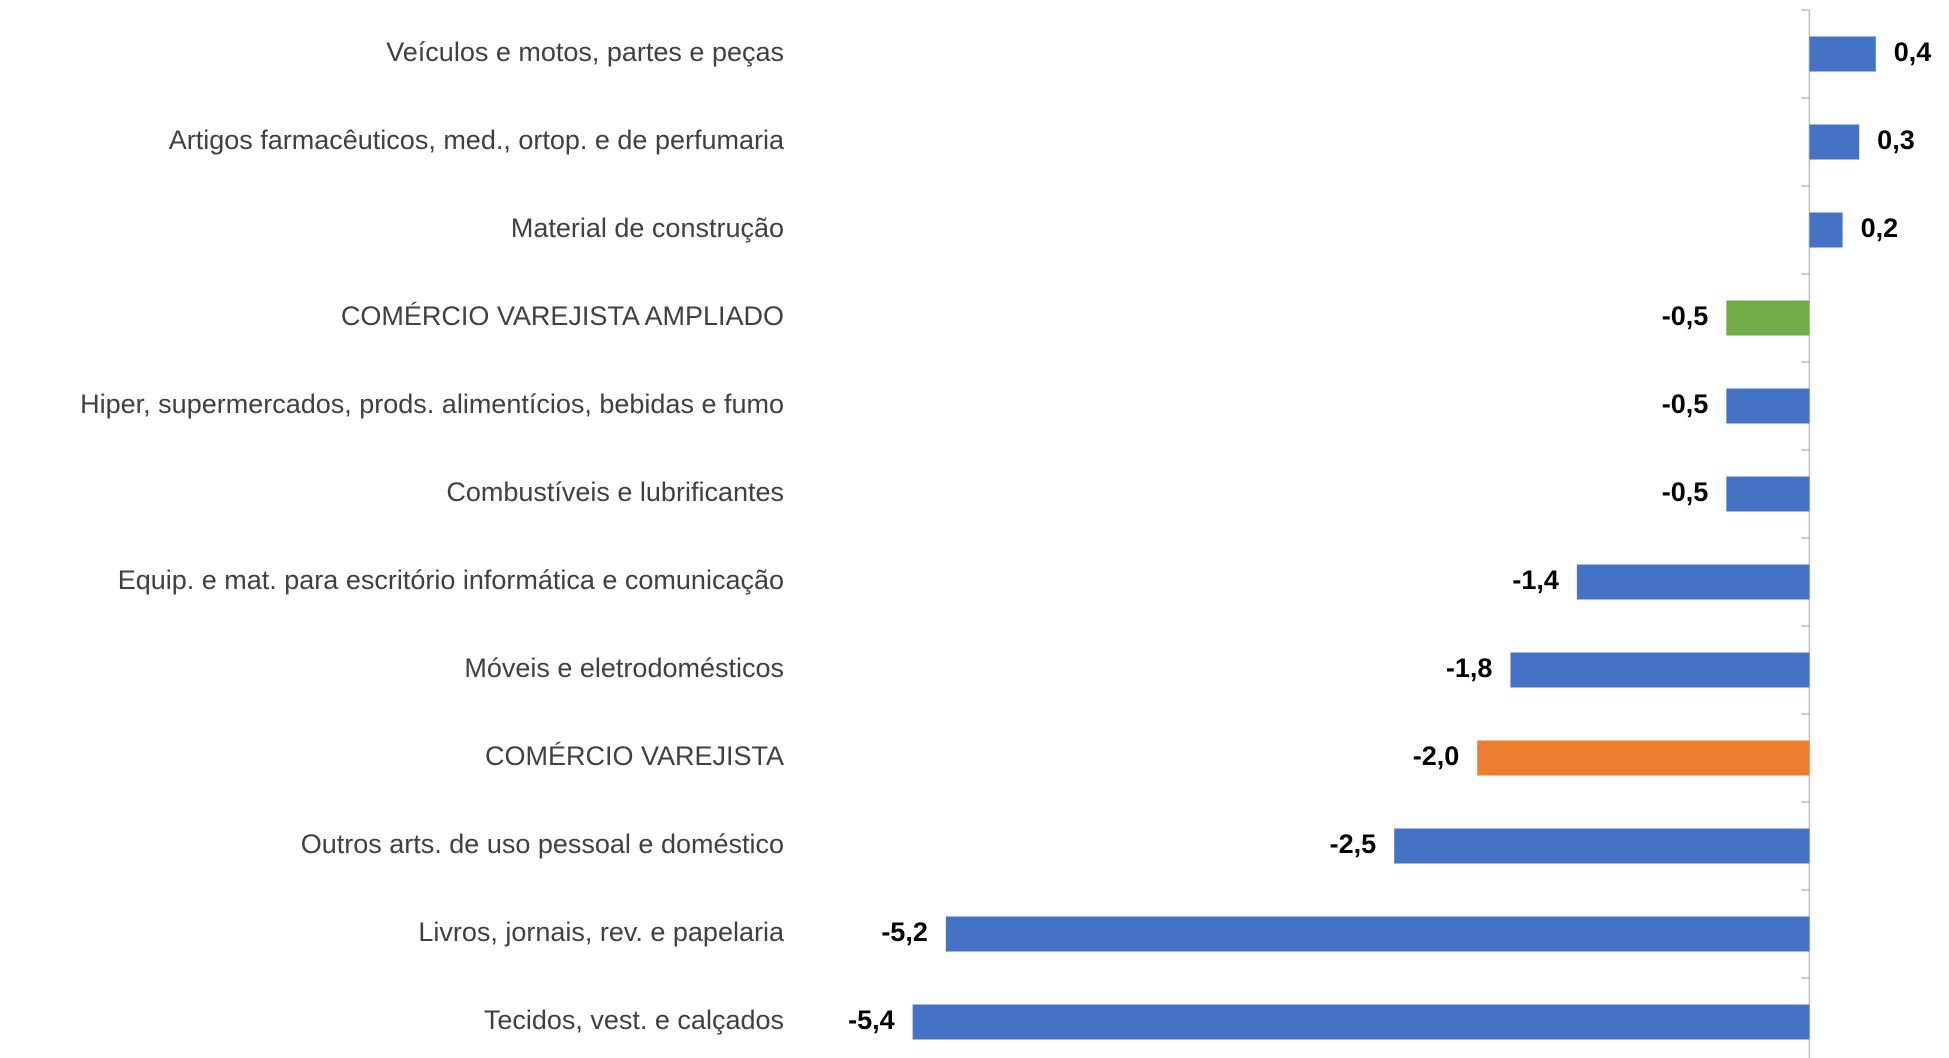 This screenshot has height=1058, width=1949. Describe the element at coordinates (871, 1020) in the screenshot. I see `value-label: -5,4` at that location.